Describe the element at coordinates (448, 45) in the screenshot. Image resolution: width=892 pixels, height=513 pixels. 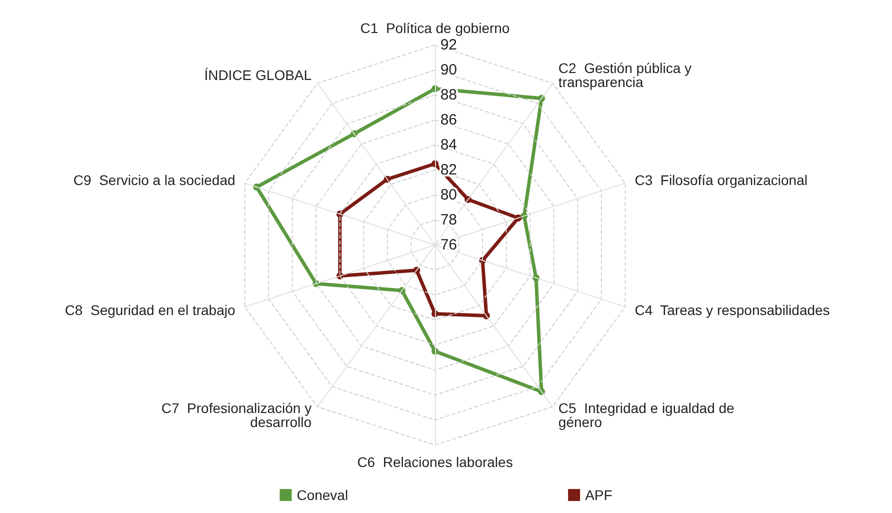
I see `y-tick-label: 92` at that location.